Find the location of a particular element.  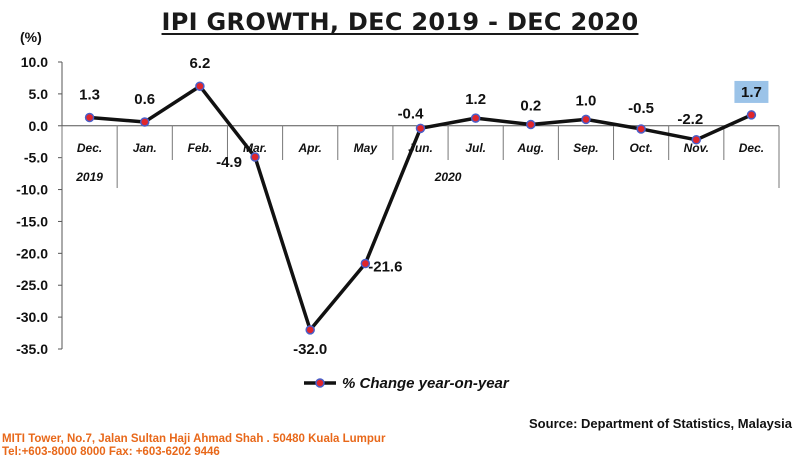

y-tick-label: -30.0 is located at coordinates (32, 317).